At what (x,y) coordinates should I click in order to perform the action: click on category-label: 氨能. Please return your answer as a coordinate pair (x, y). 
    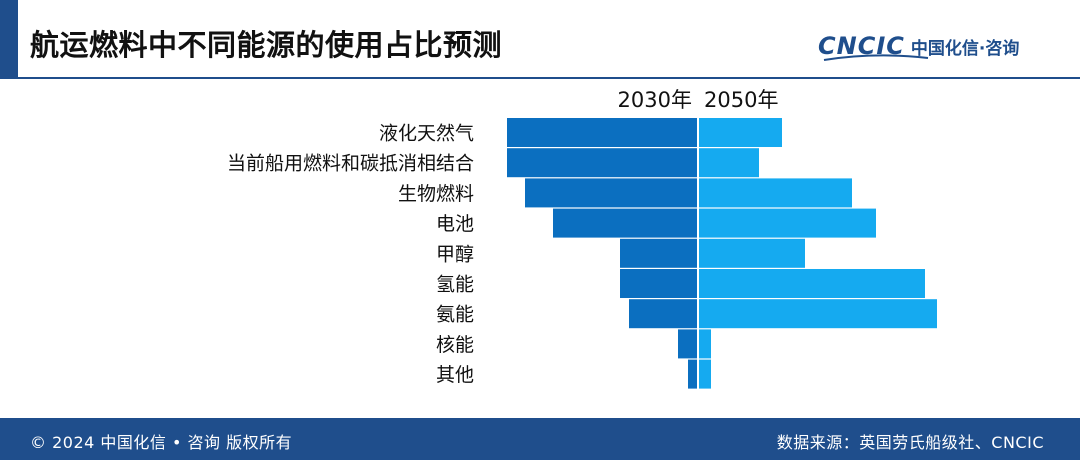
    Looking at the image, I should click on (455, 315).